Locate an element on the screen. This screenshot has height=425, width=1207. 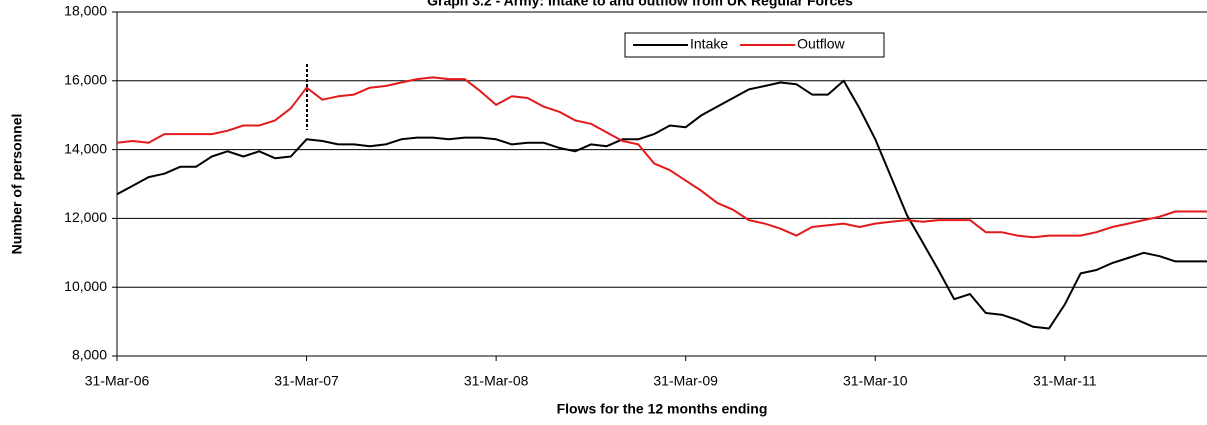
x-axis-title: Flows for the 12 months ending is located at coordinates (662, 409).